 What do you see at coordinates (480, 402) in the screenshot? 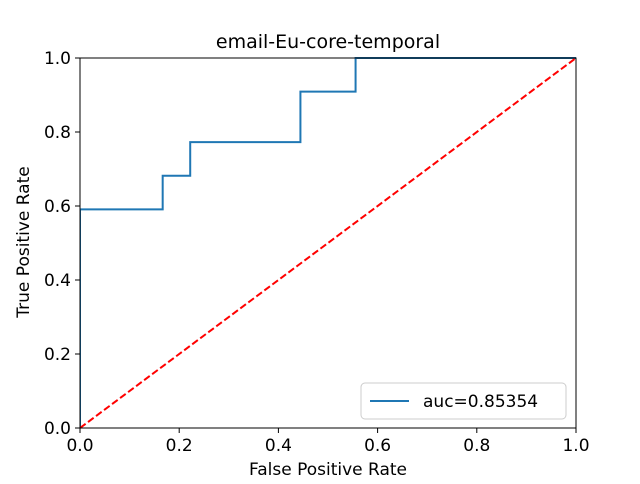
I see `legend-label: auc=0.85354` at bounding box center [480, 402].